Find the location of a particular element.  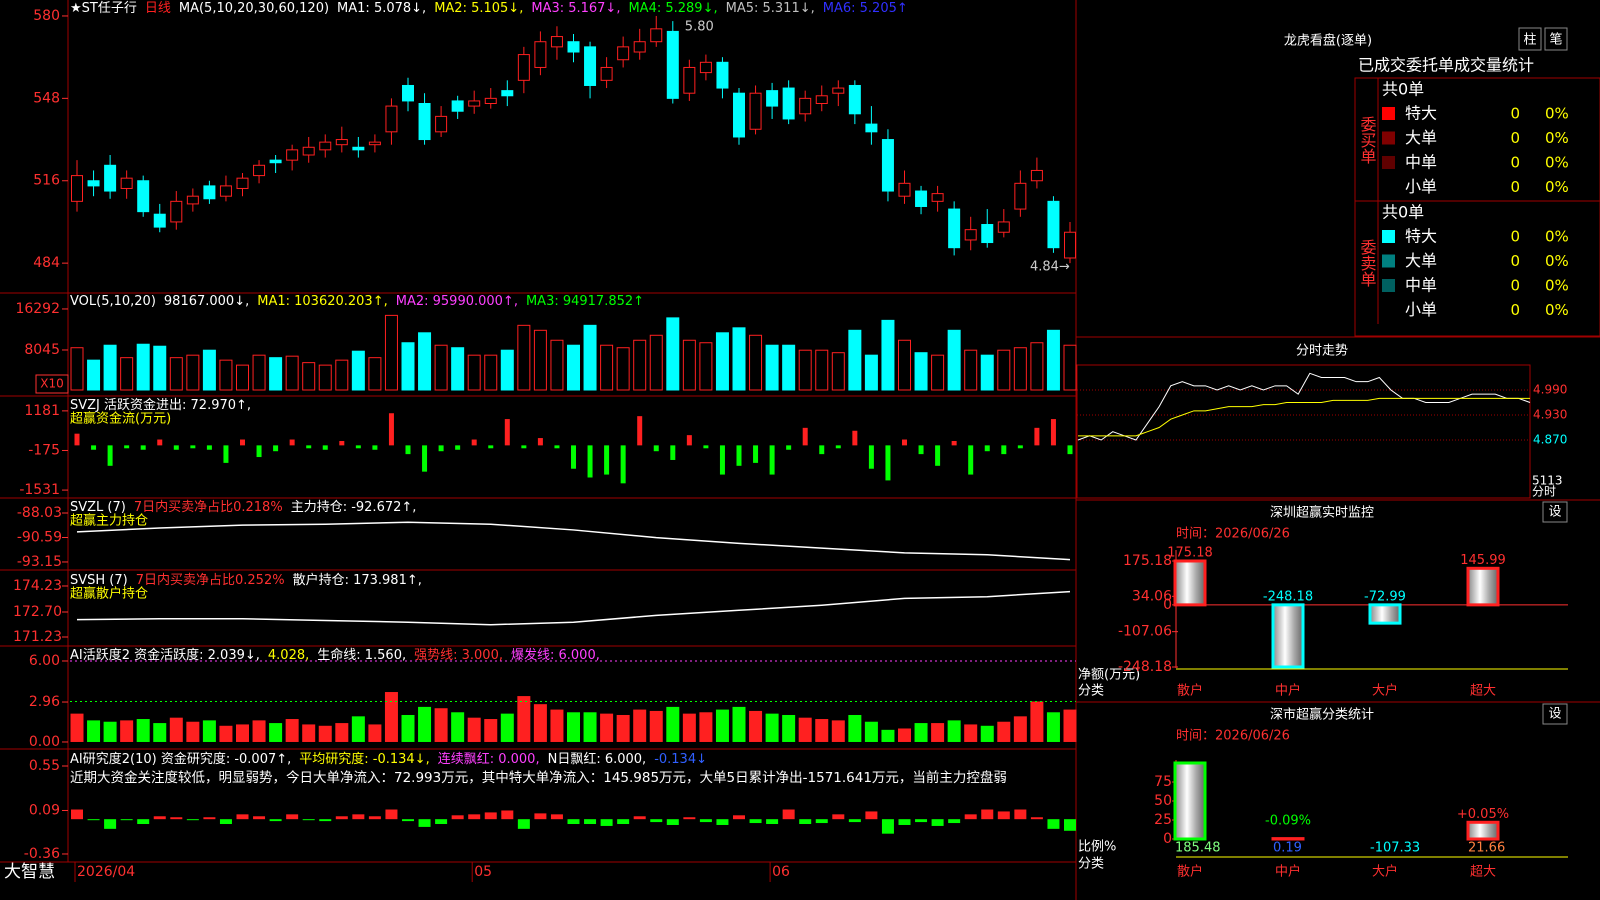

x-tick-label: 超大 is located at coordinates (1483, 872).